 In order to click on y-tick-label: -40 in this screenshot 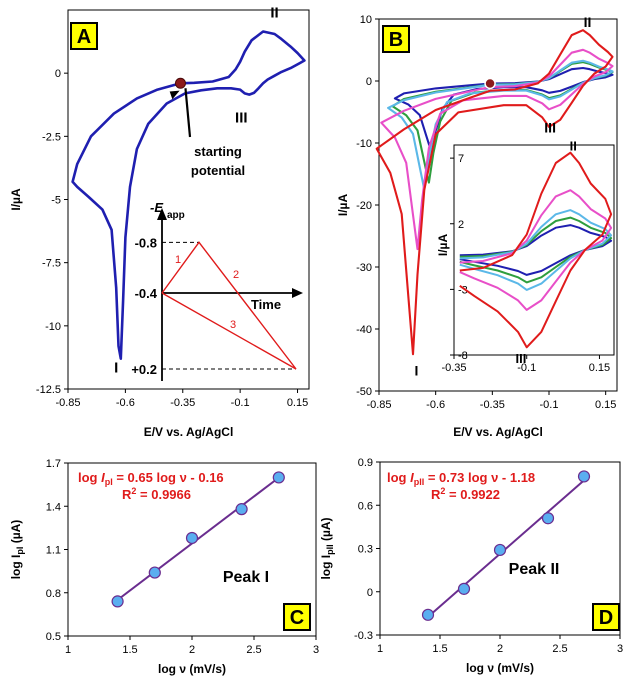, I will do `click(364, 330)`.